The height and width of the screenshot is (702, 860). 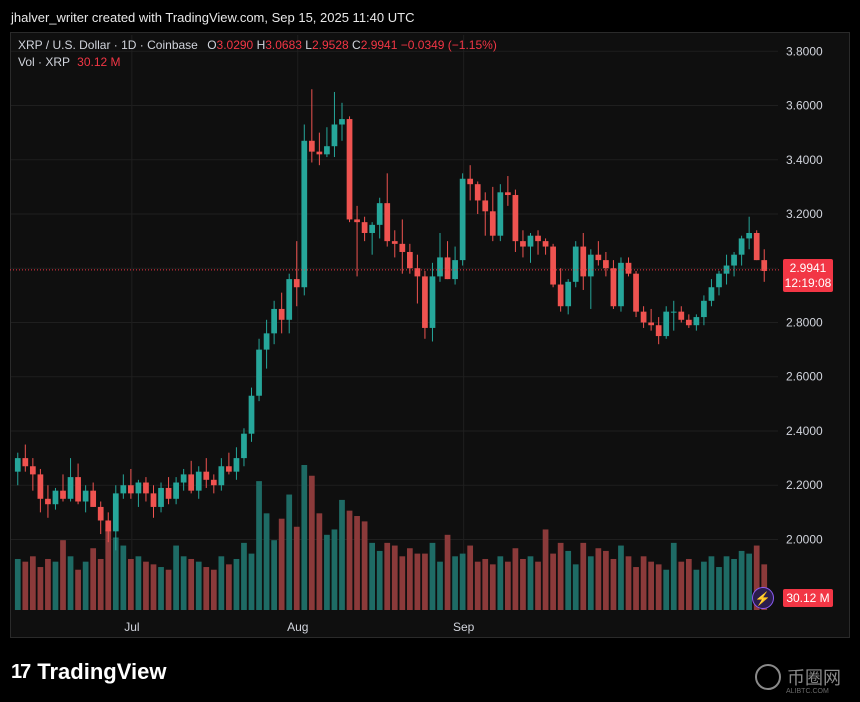 I want to click on high-label: H, so click(x=261, y=45).